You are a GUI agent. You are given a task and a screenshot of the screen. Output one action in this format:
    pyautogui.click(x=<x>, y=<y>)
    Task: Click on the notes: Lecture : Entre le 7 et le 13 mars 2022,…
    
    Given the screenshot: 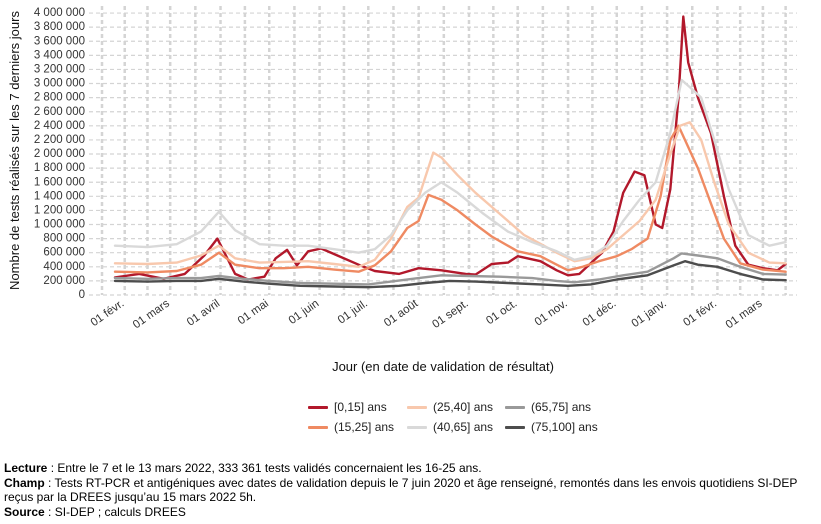 What is the action you would take?
    pyautogui.click(x=410, y=490)
    